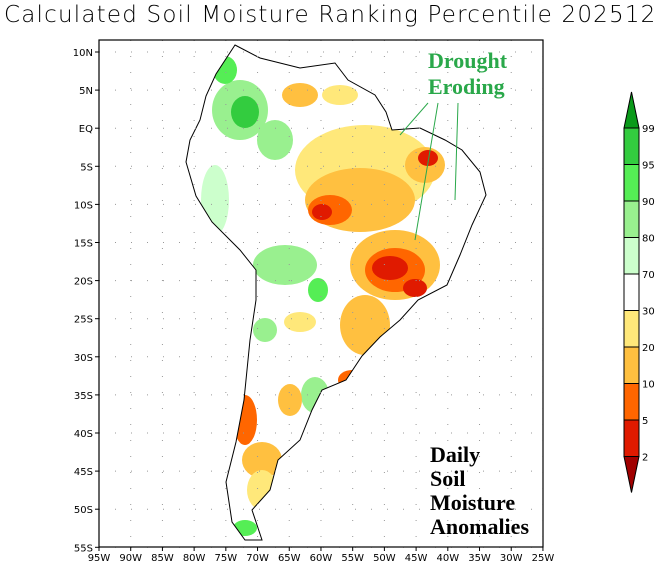 Image resolution: width=658 pixels, height=567 pixels. Describe the element at coordinates (648, 166) in the screenshot. I see `colorbar-label: 95` at that location.